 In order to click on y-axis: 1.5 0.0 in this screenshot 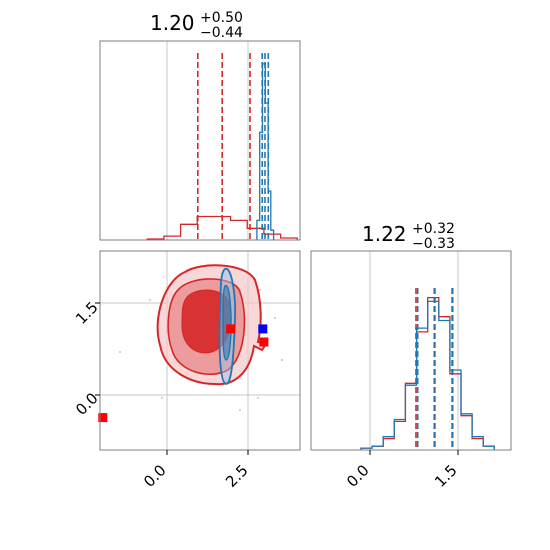, I will do `click(87, 358)`.